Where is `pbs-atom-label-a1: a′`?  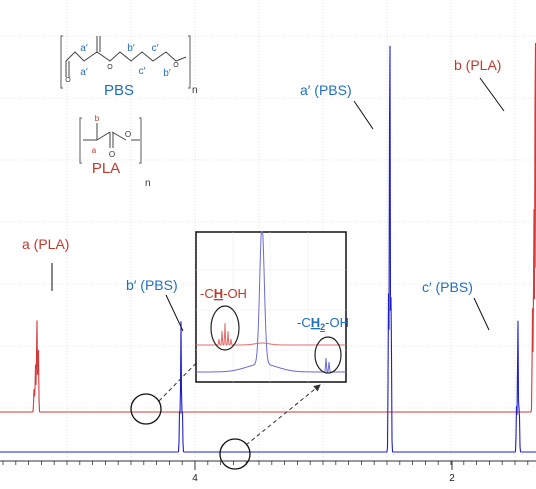 pbs-atom-label-a1: a′ is located at coordinates (84, 48).